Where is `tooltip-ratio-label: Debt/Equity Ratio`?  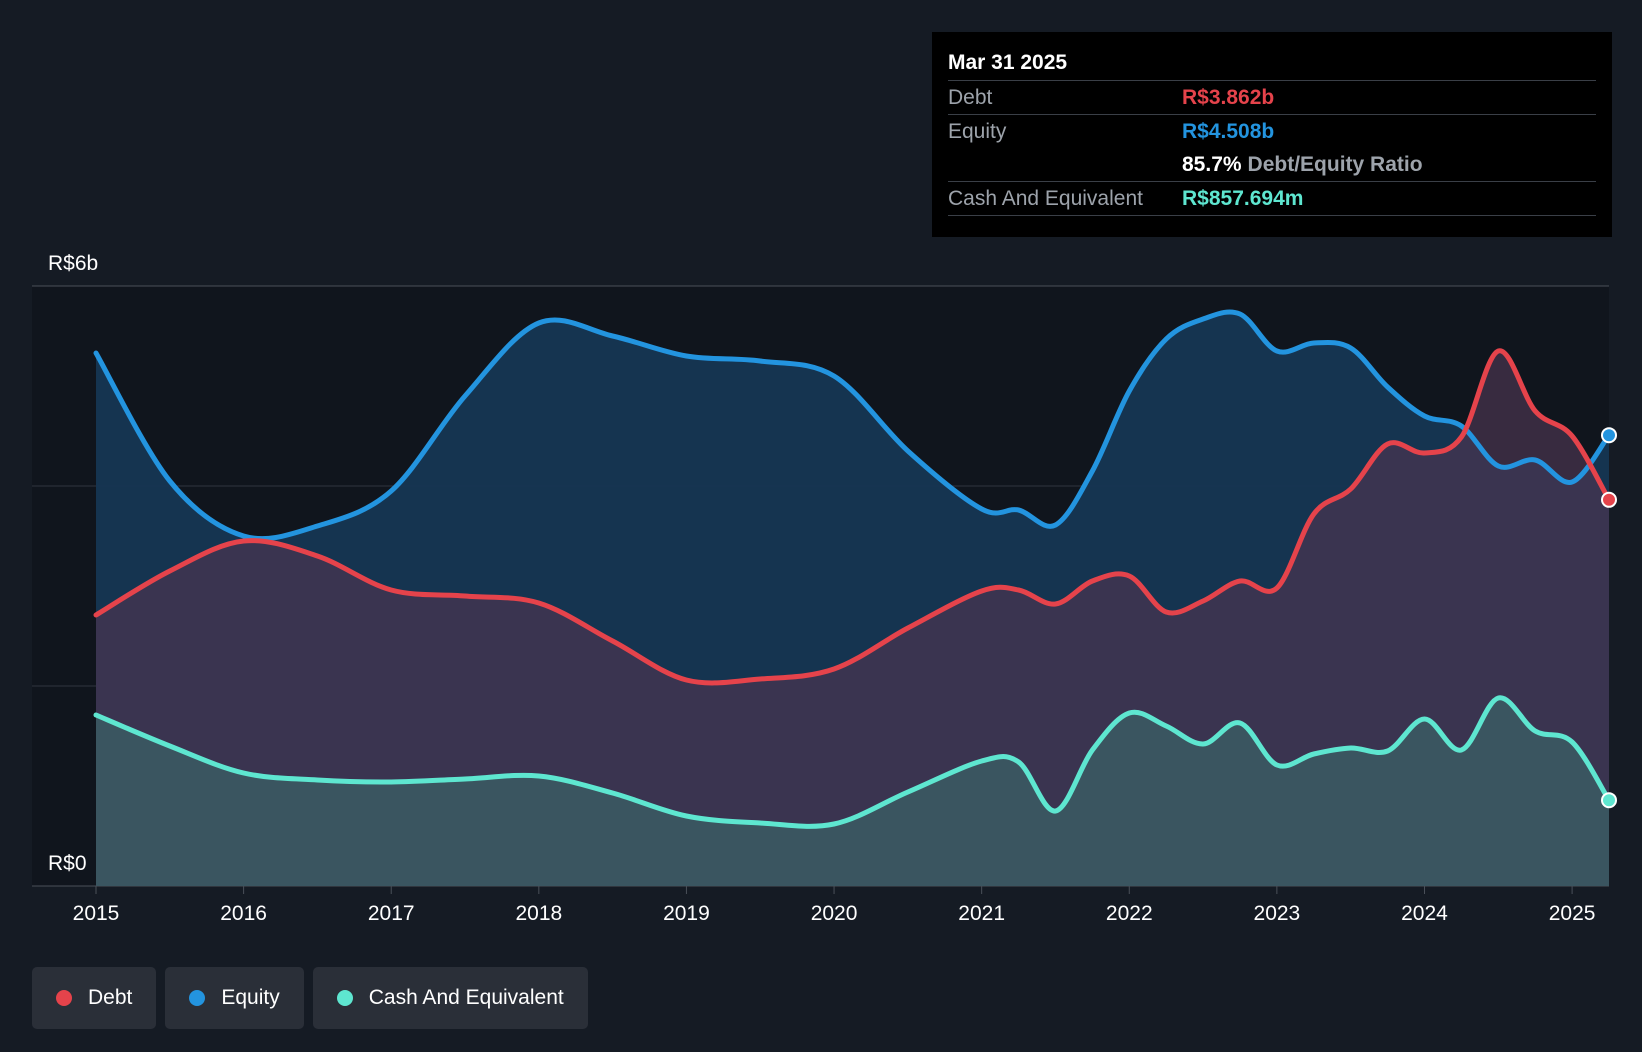 tooltip-ratio-label: Debt/Equity Ratio is located at coordinates (1335, 164).